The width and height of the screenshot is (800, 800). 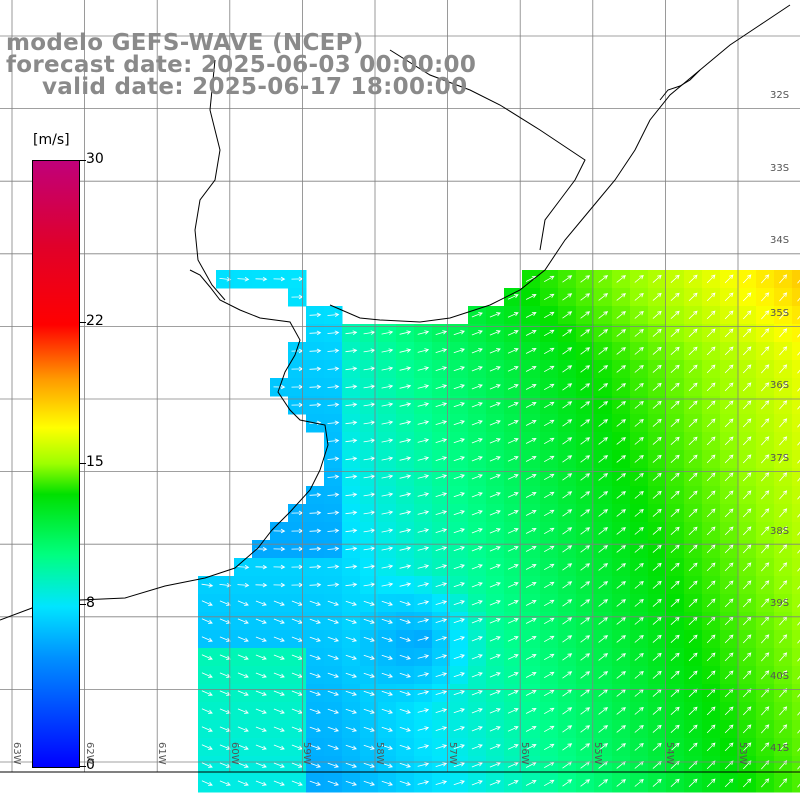 What do you see at coordinates (95, 462) in the screenshot?
I see `colorbar-tick-label: 15` at bounding box center [95, 462].